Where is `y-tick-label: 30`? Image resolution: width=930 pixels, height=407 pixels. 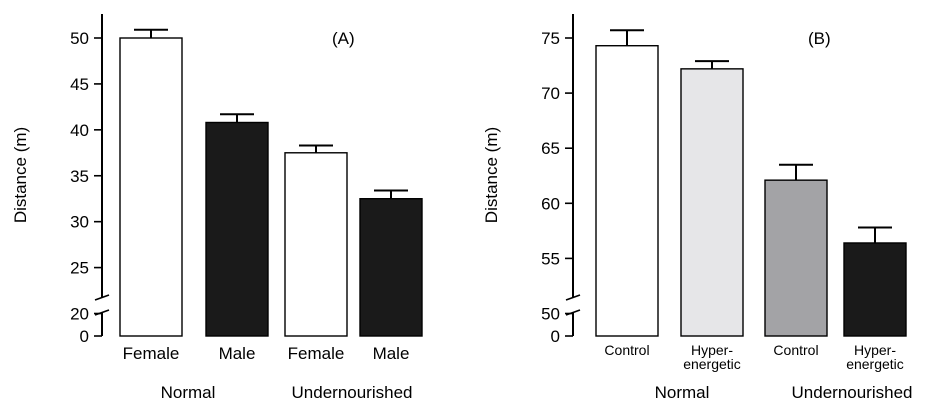
y-tick-label: 30 is located at coordinates (79, 222).